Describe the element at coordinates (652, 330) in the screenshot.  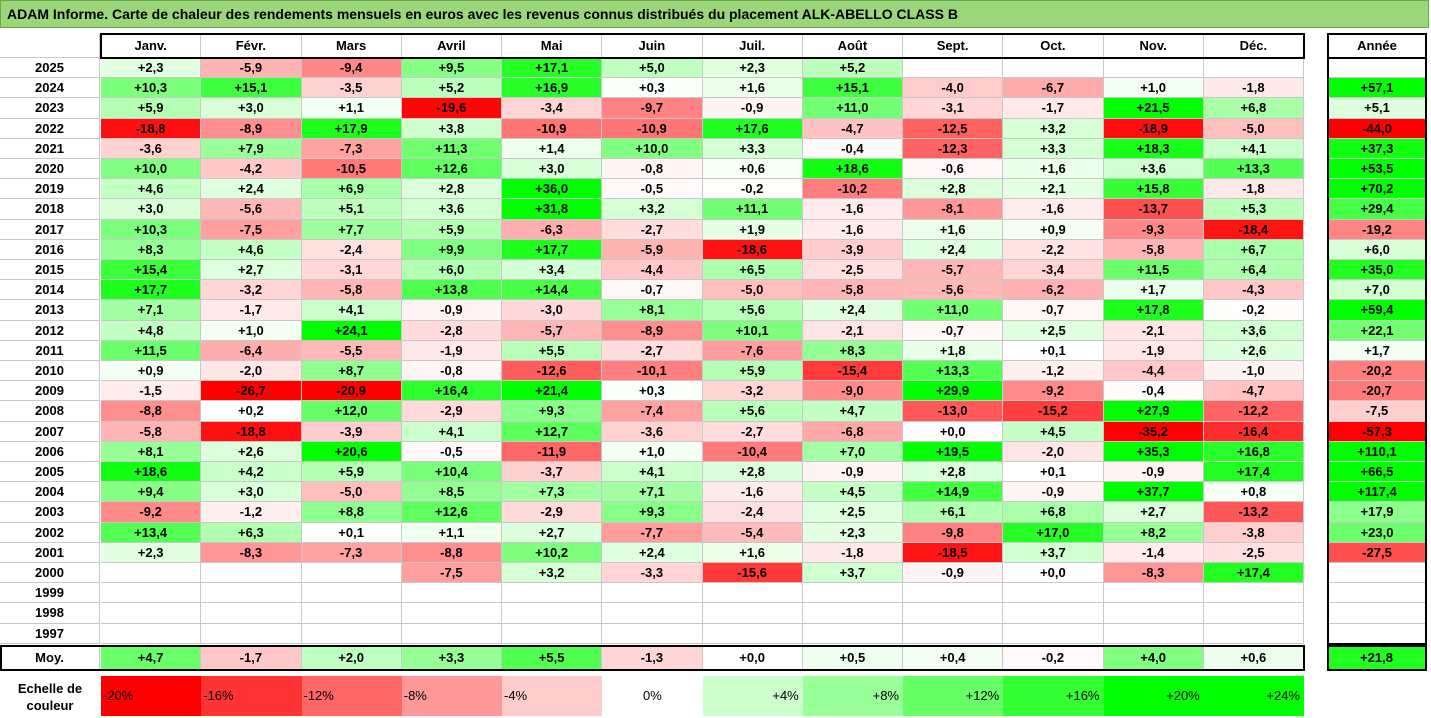
I see `heat-cell: -8,9` at that location.